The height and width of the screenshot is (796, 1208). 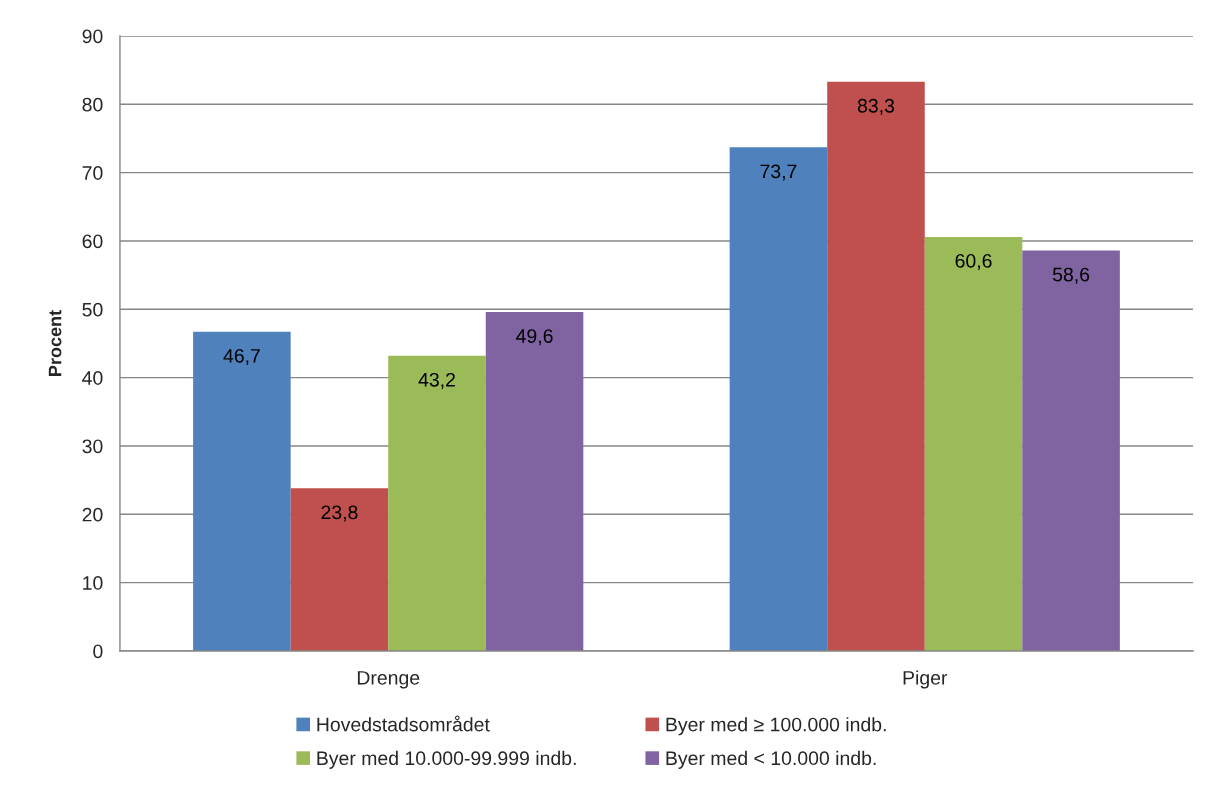 I want to click on y-tick-label: 70, so click(x=92, y=173).